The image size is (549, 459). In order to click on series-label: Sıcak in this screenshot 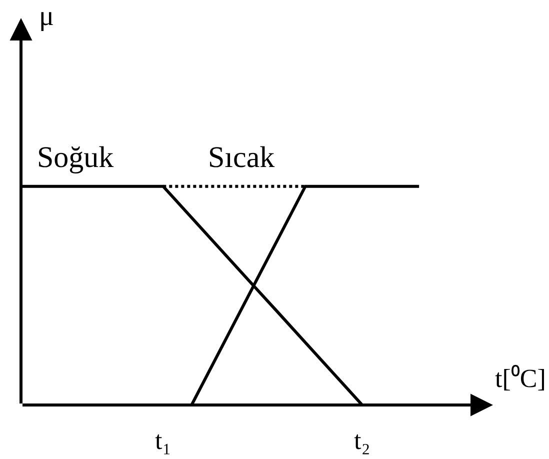, I will do `click(241, 157)`.